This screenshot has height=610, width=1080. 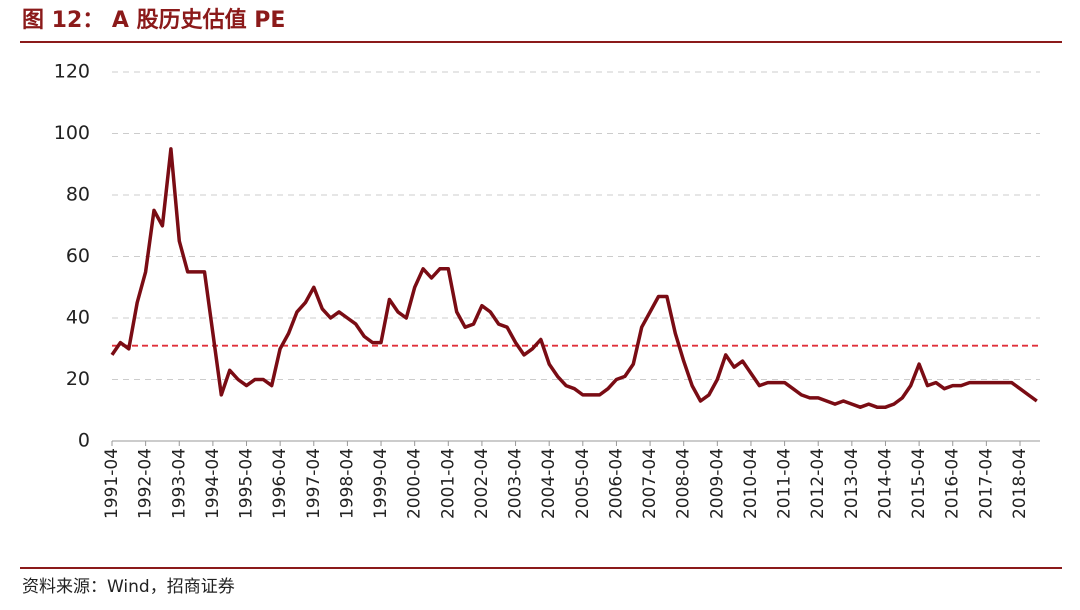 What do you see at coordinates (381, 483) in the screenshot?
I see `x-tick-label: 1999-04` at bounding box center [381, 483].